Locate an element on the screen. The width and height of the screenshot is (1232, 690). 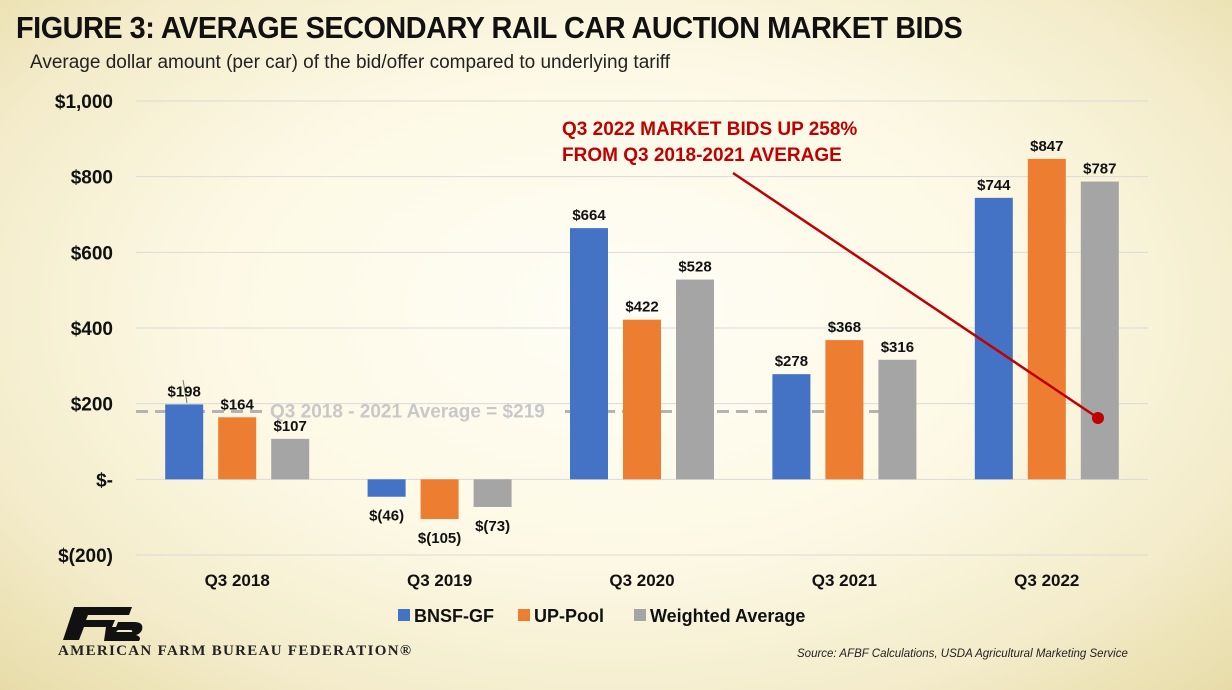
callout-arrow is located at coordinates (915, 295).